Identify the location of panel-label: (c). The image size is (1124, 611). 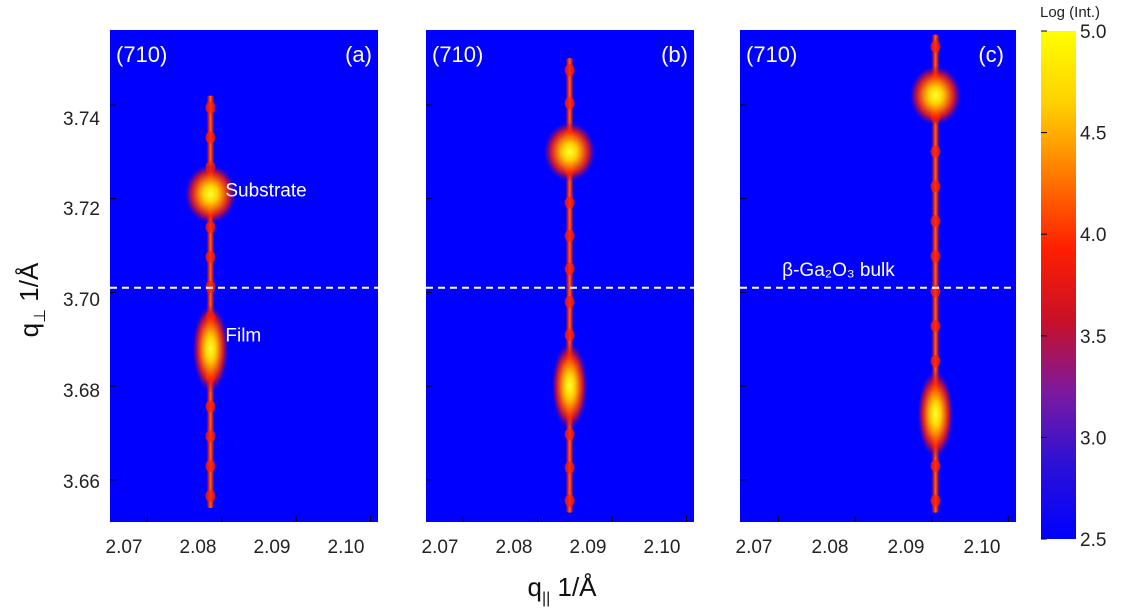
(991, 54).